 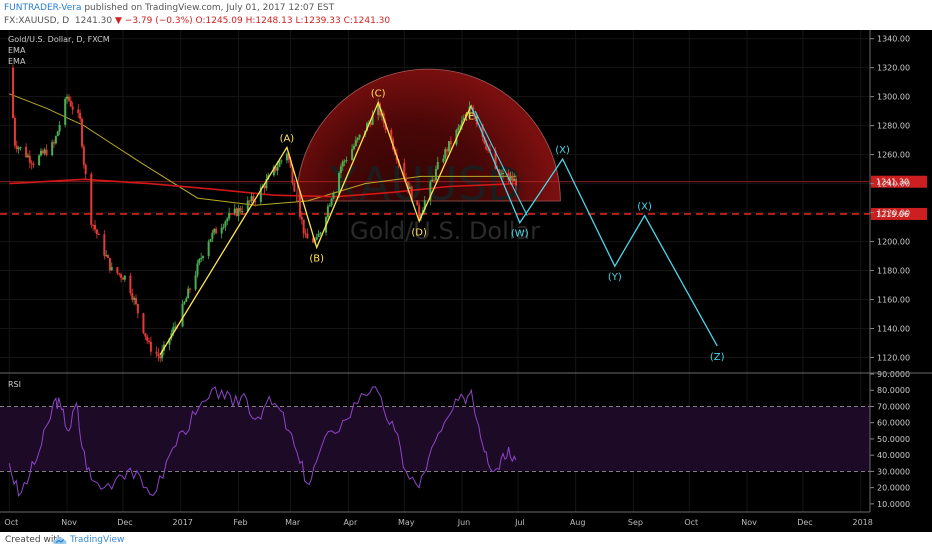 I want to click on y-tick-label: 1280.00, so click(x=893, y=126).